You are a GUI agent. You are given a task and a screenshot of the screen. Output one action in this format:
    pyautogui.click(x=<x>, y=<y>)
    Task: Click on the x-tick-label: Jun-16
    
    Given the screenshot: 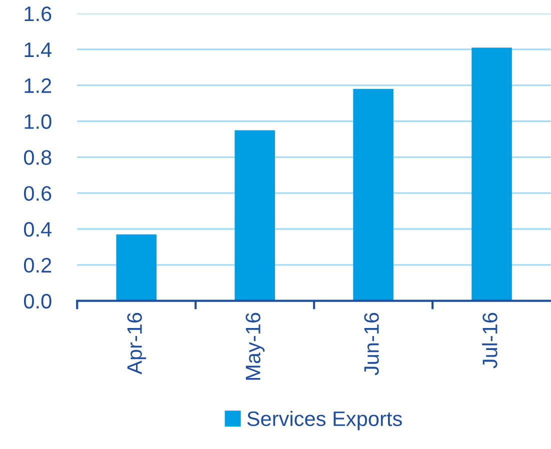 What is the action you would take?
    pyautogui.click(x=371, y=344)
    